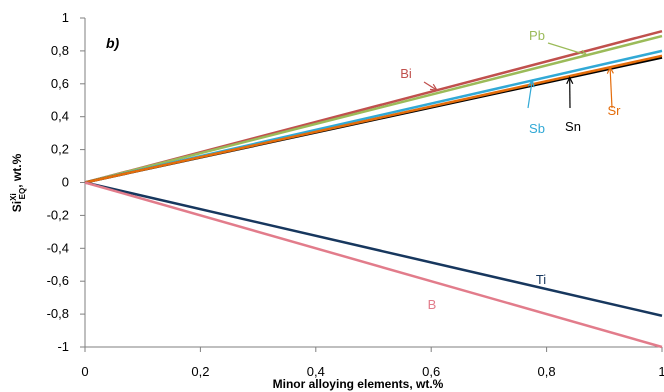  Describe the element at coordinates (58, 247) in the screenshot. I see `y-tick-label: -0,4` at that location.